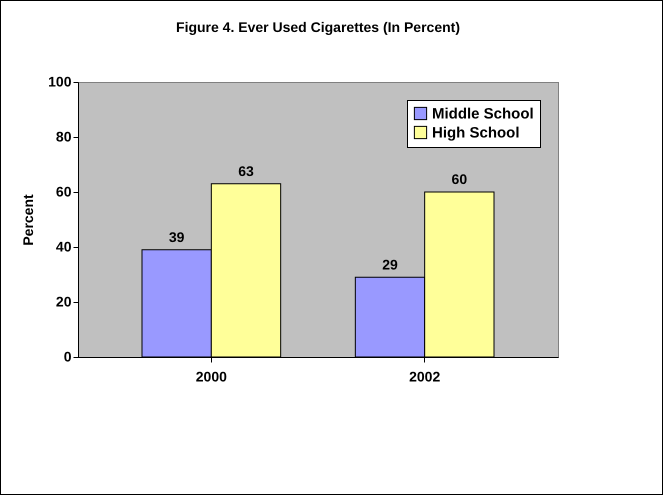 The image size is (665, 497). What do you see at coordinates (483, 114) in the screenshot?
I see `legend-label: Middle School` at bounding box center [483, 114].